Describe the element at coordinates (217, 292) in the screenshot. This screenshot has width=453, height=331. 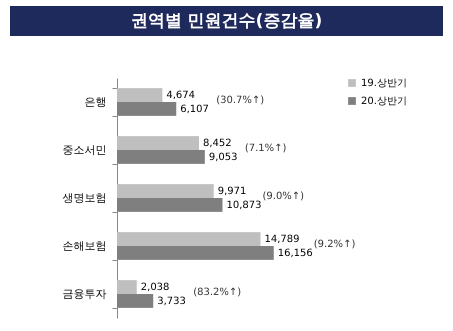
I see `annotation: (83.2%↑)` at that location.